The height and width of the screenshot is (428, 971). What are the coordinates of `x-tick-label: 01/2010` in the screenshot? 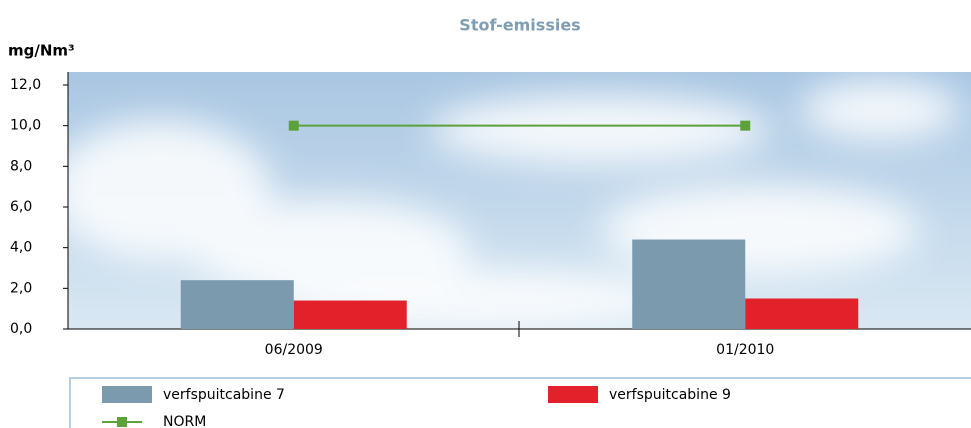 It's located at (745, 350).